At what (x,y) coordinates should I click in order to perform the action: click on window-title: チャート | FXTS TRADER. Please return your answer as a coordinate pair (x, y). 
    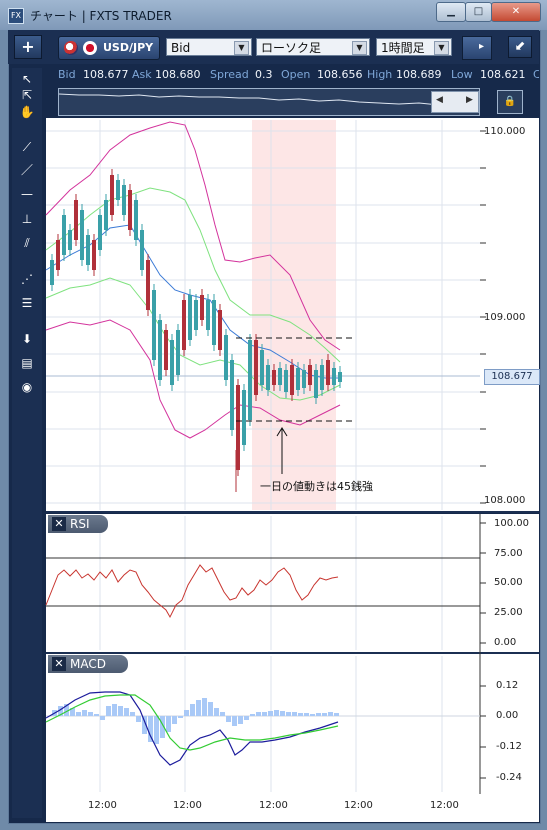
    Looking at the image, I should click on (101, 16).